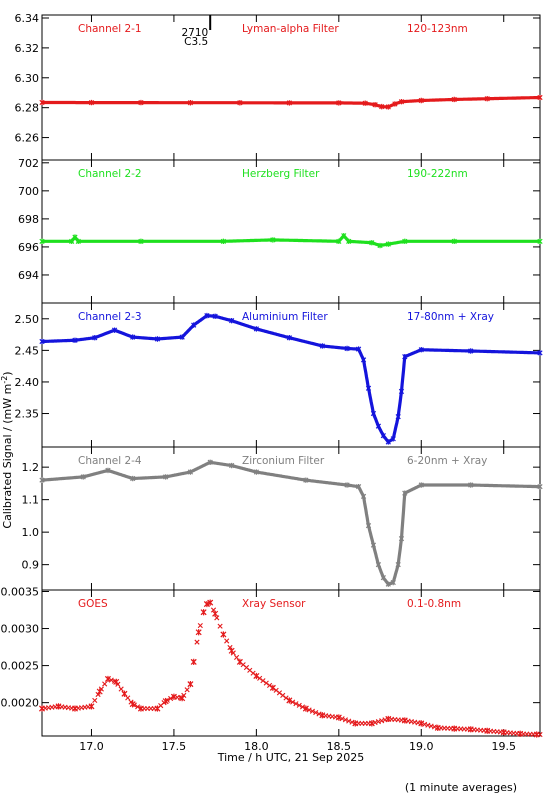 The width and height of the screenshot is (550, 800). What do you see at coordinates (174, 746) in the screenshot?
I see `x-tick-label: 17.5` at bounding box center [174, 746].